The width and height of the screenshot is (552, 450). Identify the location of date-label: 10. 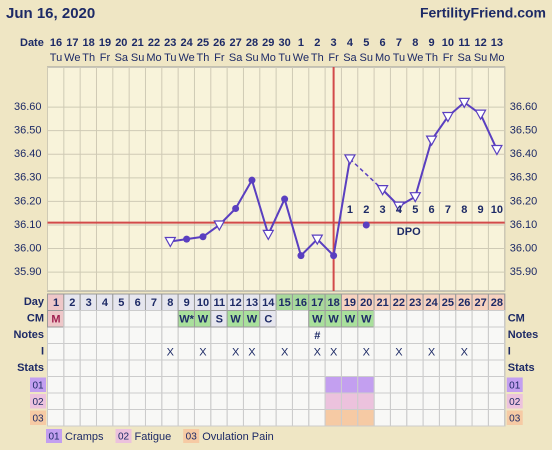
(448, 43).